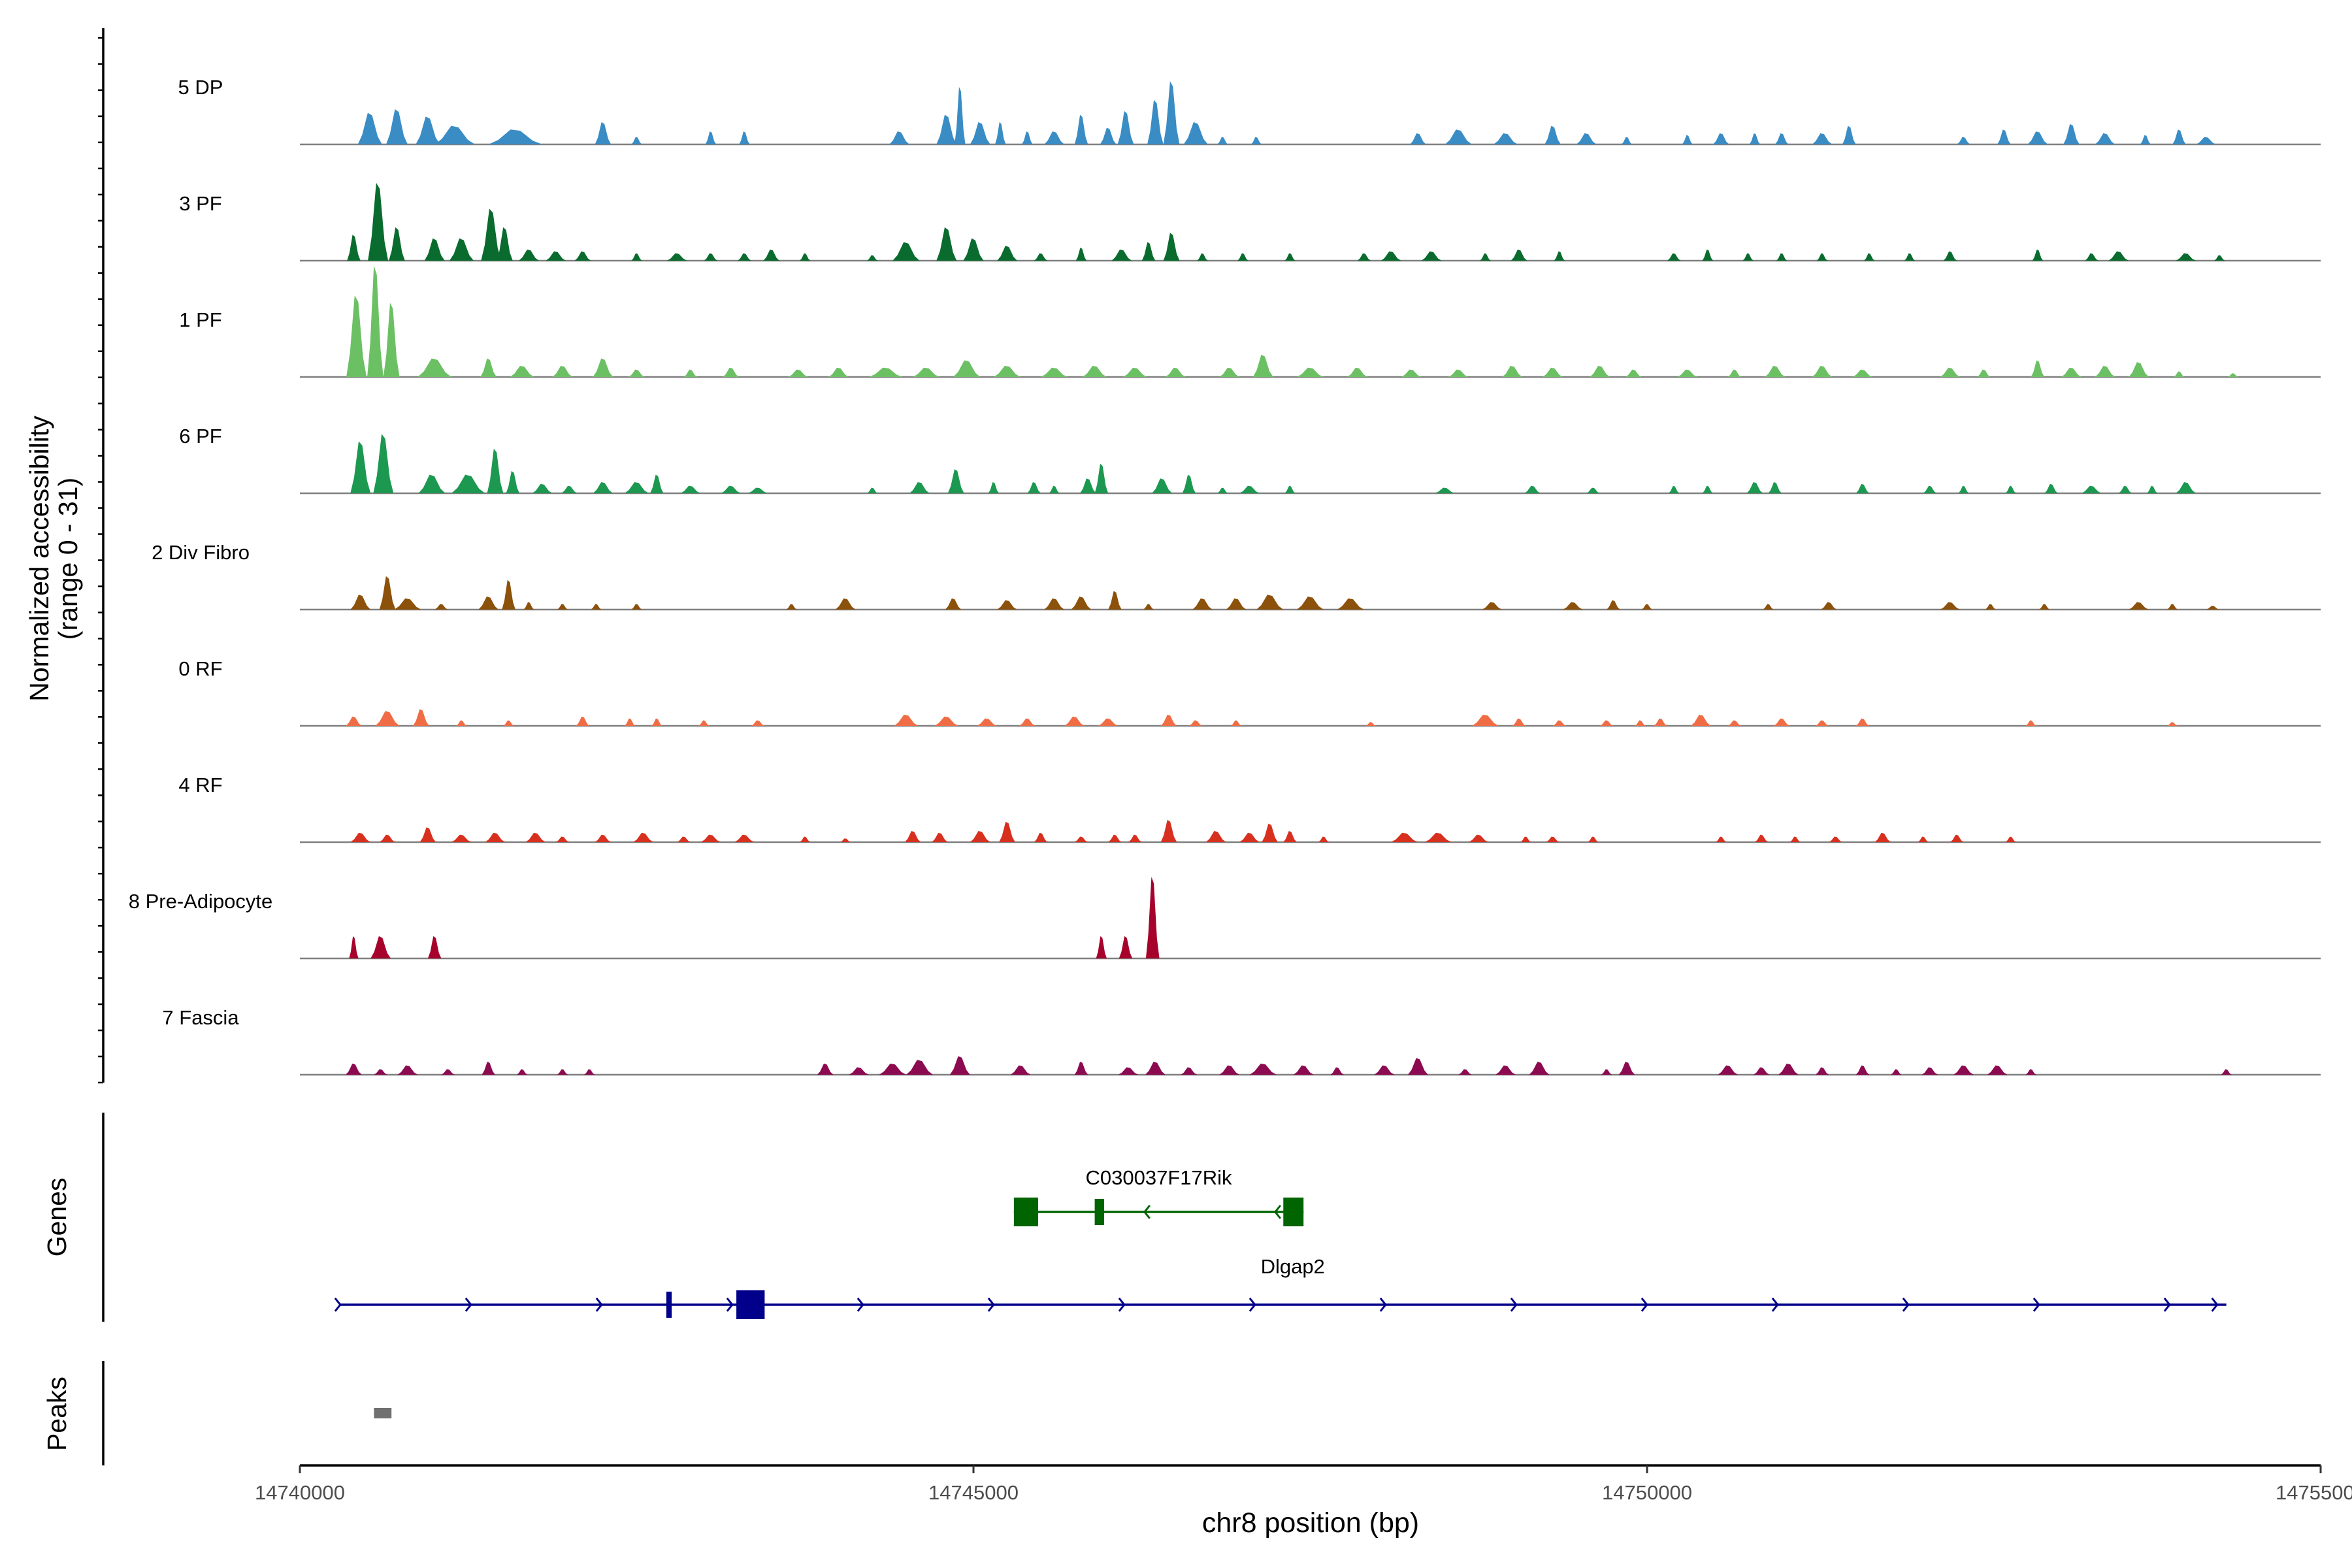 The width and height of the screenshot is (2352, 1568). Describe the element at coordinates (1158, 1196) in the screenshot. I see `gene-c030037f17rik: C030037F17Rik` at that location.